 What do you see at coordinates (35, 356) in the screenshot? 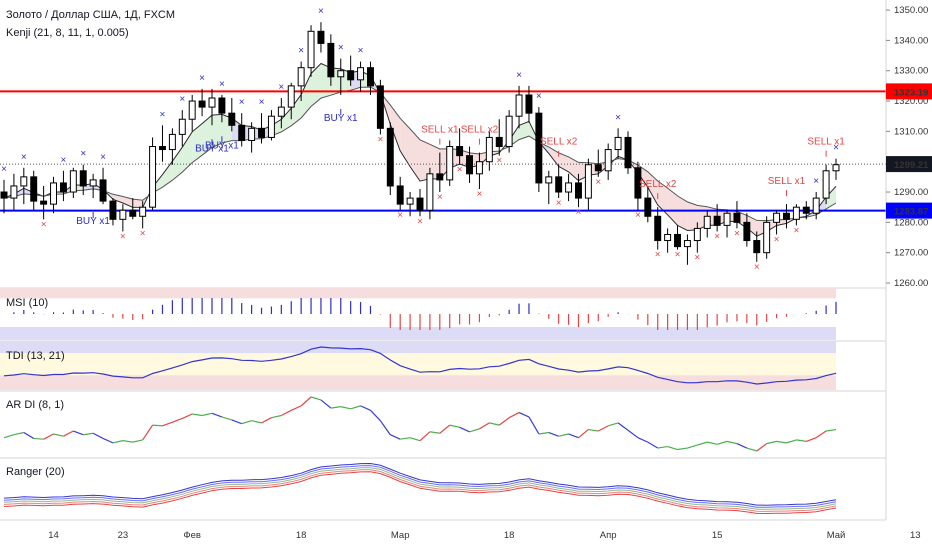
I see `tdi-title: TDI (13, 21)` at bounding box center [35, 356].